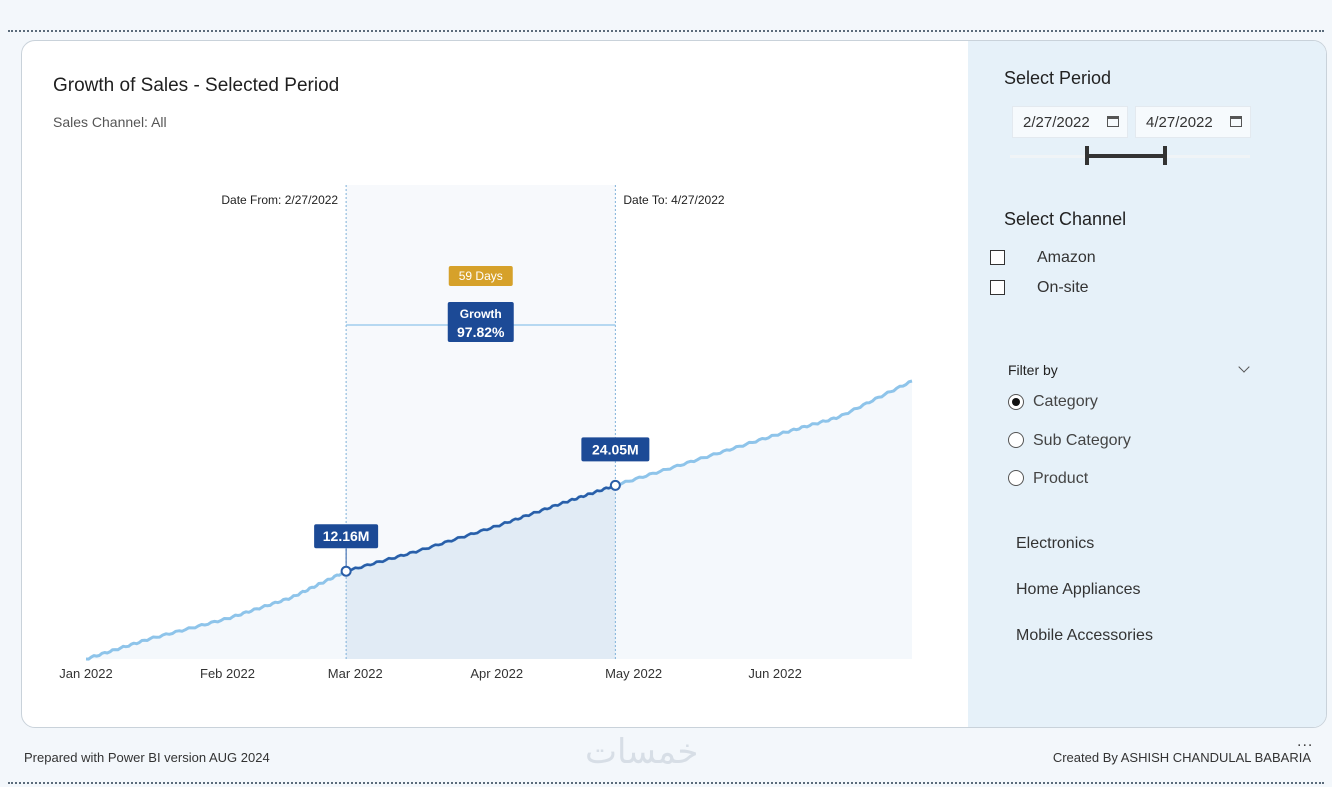  I want to click on checkbox-label: Amazon, so click(1066, 257).